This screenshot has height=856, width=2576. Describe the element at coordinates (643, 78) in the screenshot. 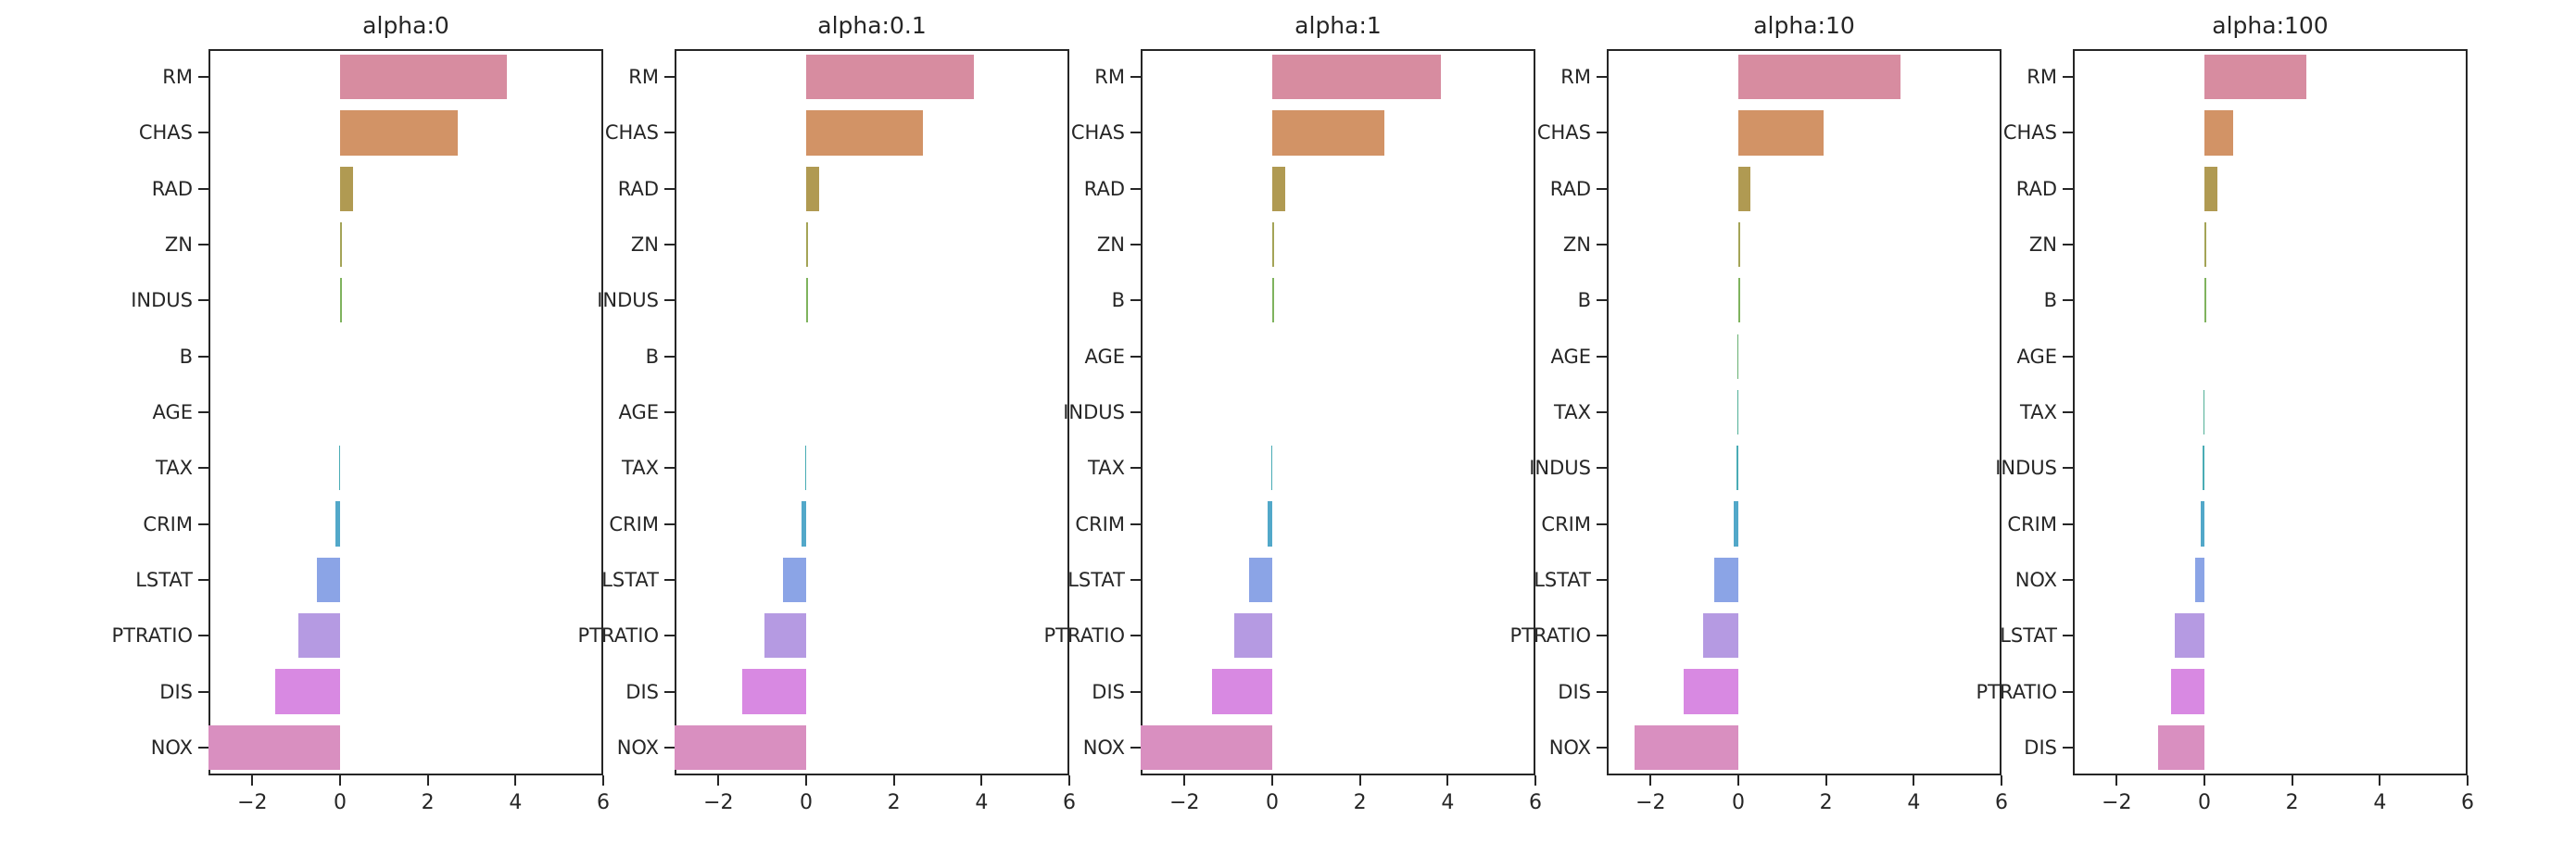

I see `y-tick-label: RM` at that location.